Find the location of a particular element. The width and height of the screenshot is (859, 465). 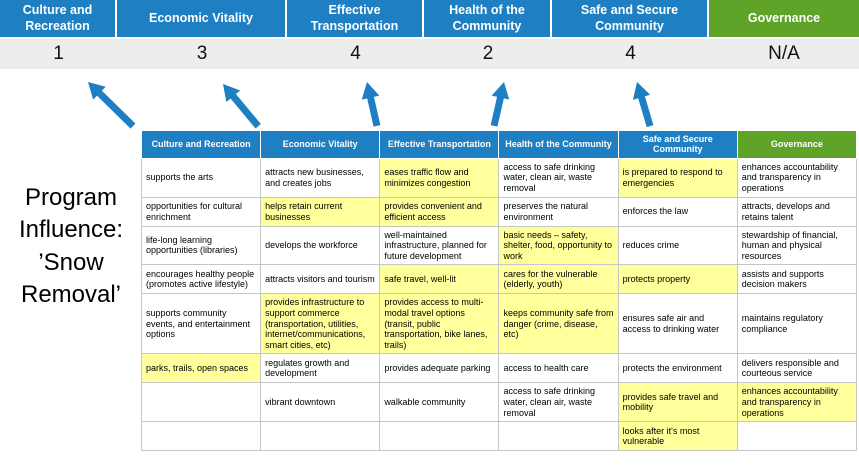

matrix-cell: access to health care is located at coordinates (558, 368).